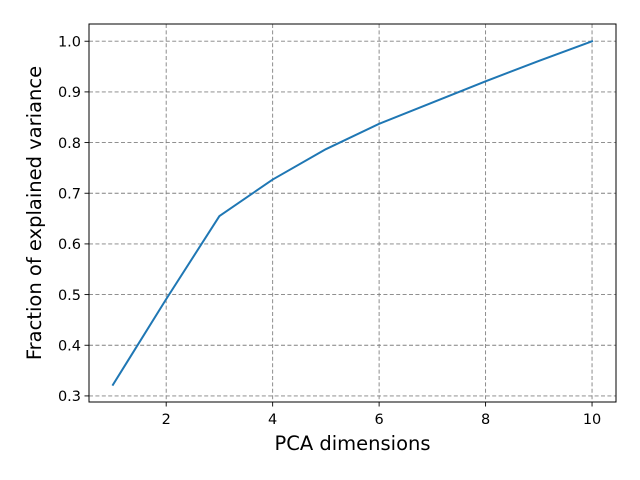 This screenshot has width=640, height=480. I want to click on x-tick-label: 6, so click(378, 420).